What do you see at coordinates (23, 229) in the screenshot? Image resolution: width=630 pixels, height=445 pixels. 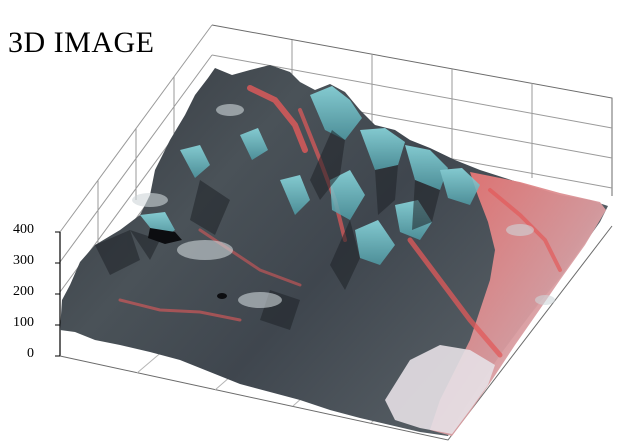 I see `z-tick-label-400: 400` at bounding box center [23, 229].